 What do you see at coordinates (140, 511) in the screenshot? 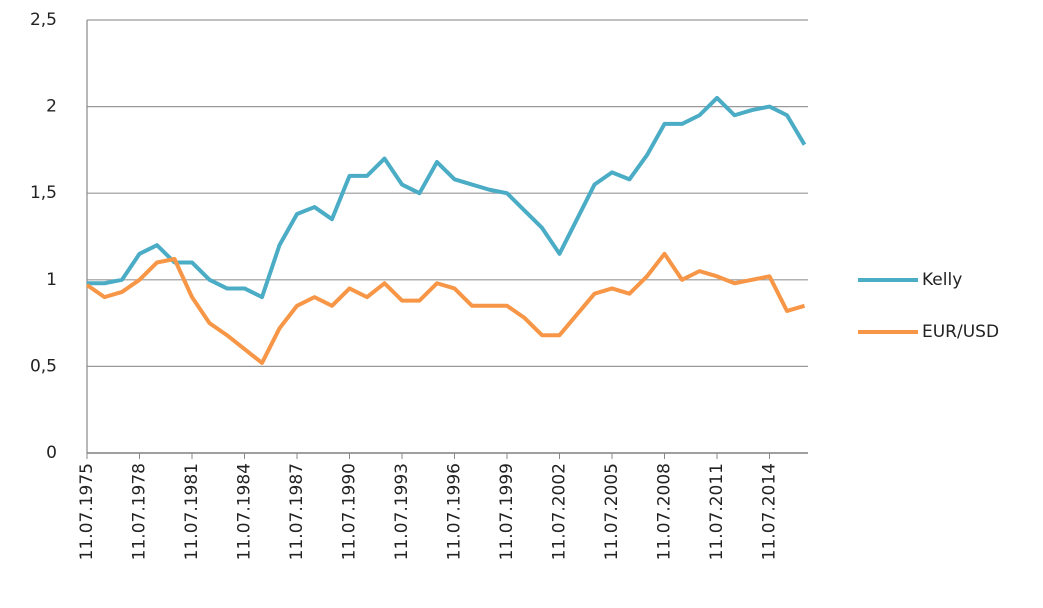
I see `x-tick-label: 11.07.1978` at bounding box center [140, 511].